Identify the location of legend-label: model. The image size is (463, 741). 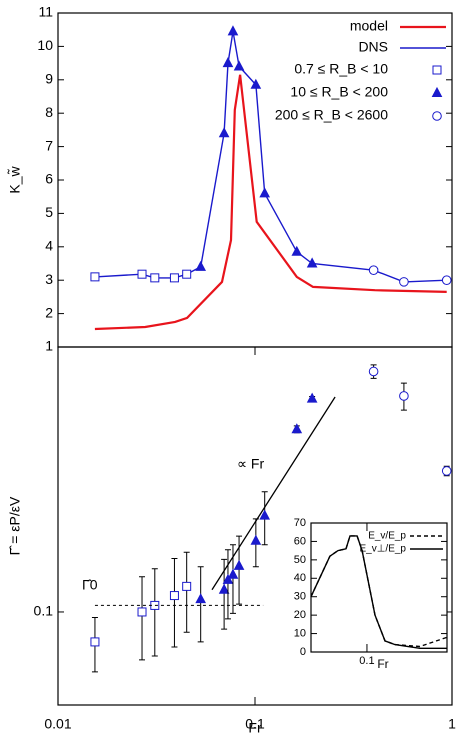
(369, 26).